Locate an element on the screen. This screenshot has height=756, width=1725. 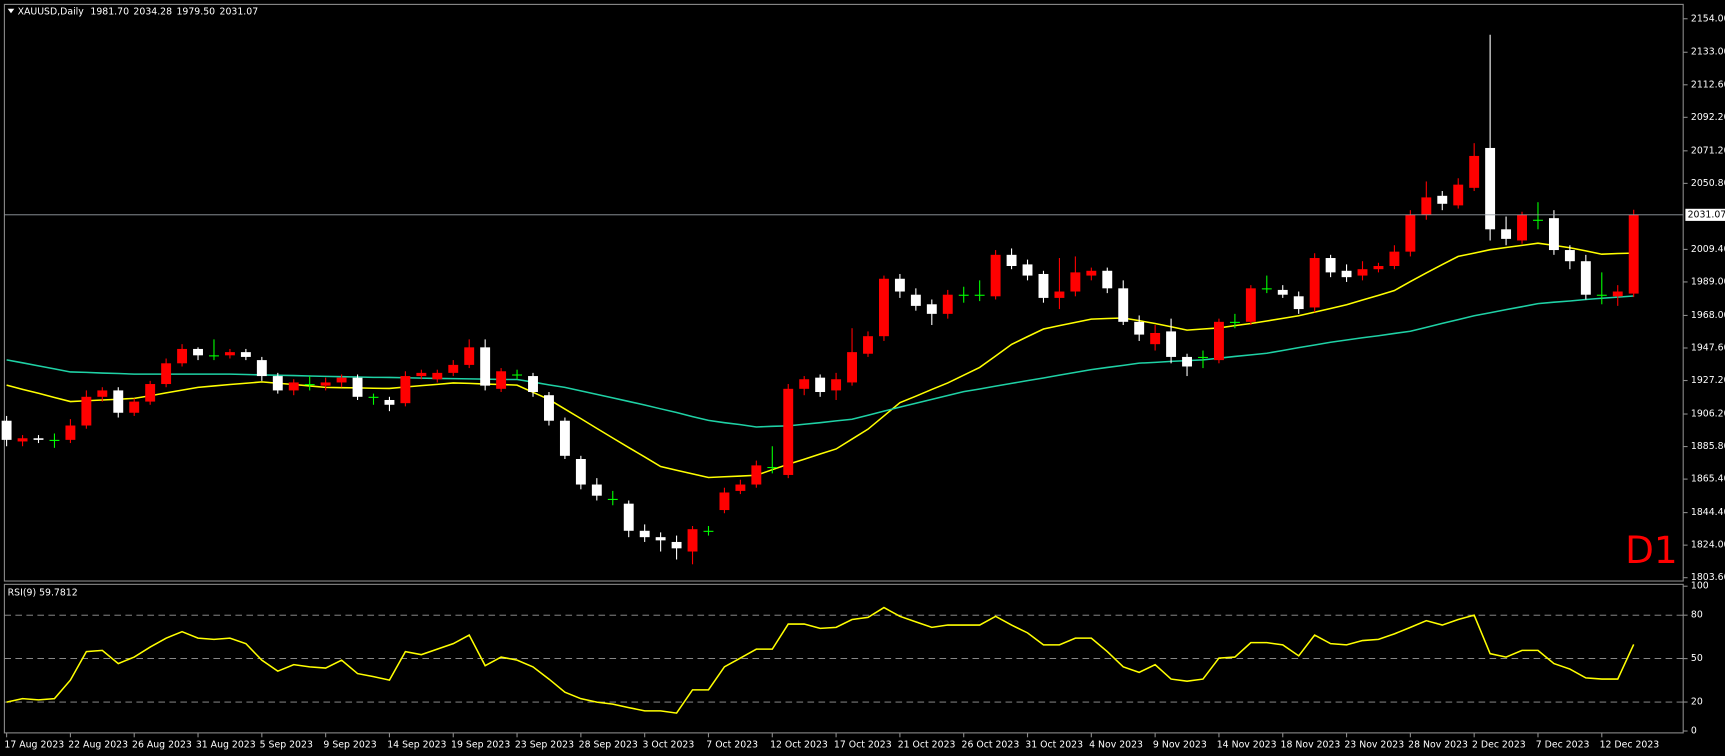
x-tick-label: 19 Sep 2023 is located at coordinates (480, 744).